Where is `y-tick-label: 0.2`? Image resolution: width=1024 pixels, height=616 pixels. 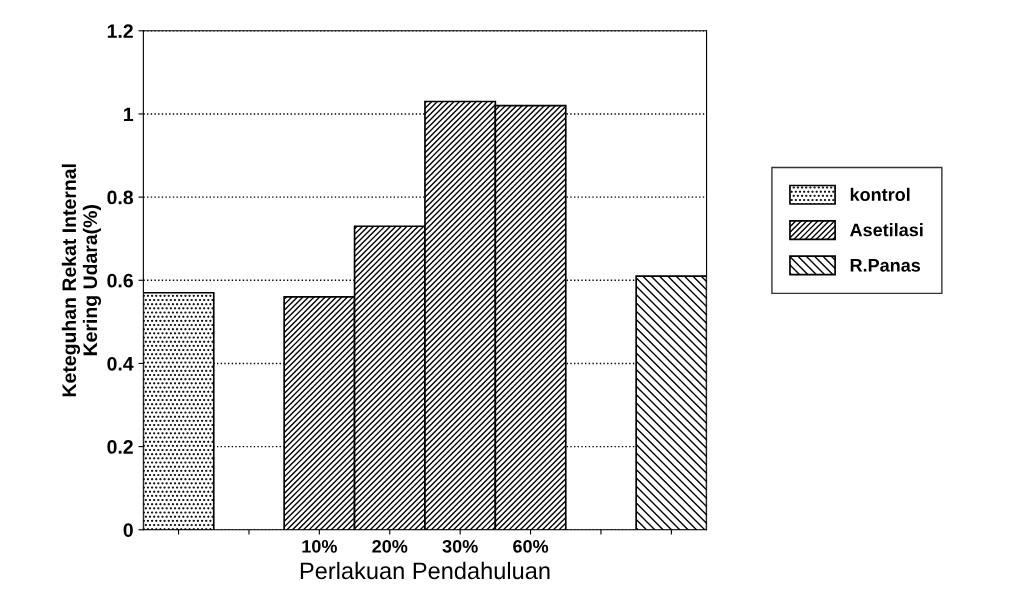 y-tick-label: 0.2 is located at coordinates (120, 447).